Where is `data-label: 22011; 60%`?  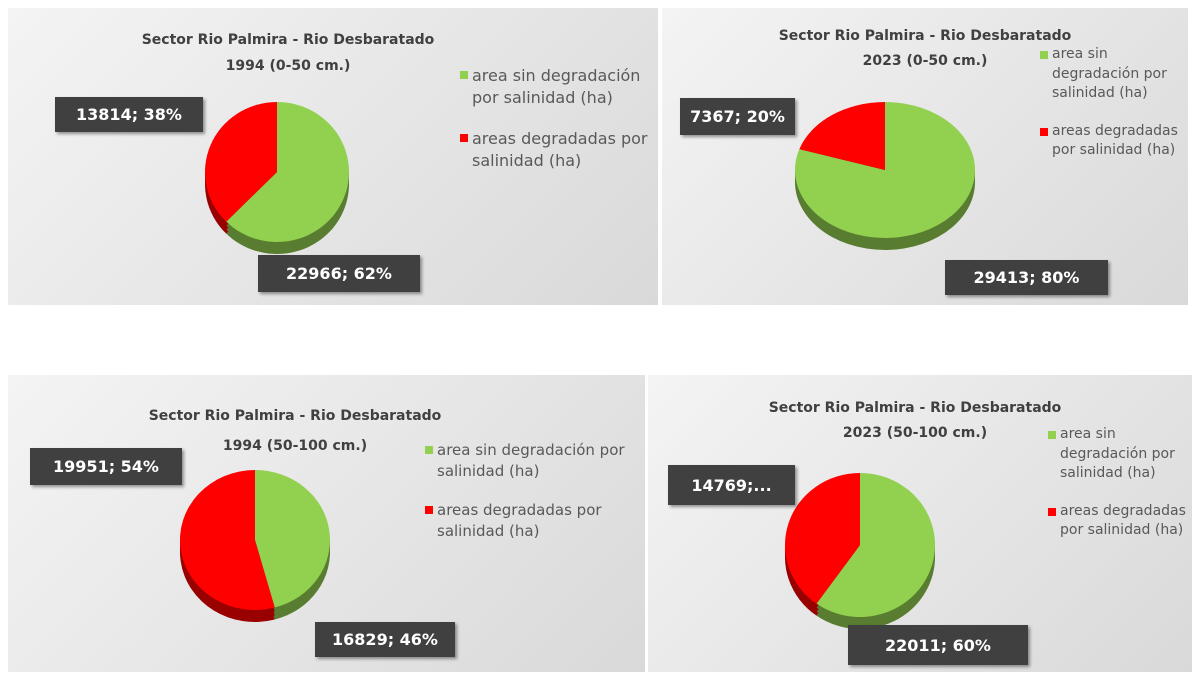
data-label: 22011; 60% is located at coordinates (938, 645).